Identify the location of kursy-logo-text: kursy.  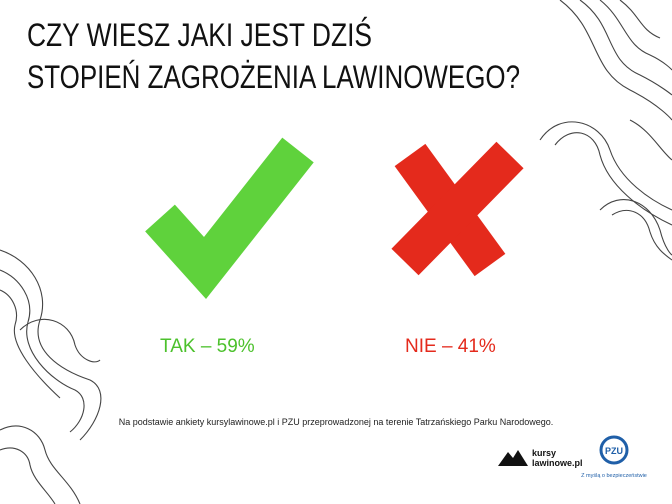
(544, 453).